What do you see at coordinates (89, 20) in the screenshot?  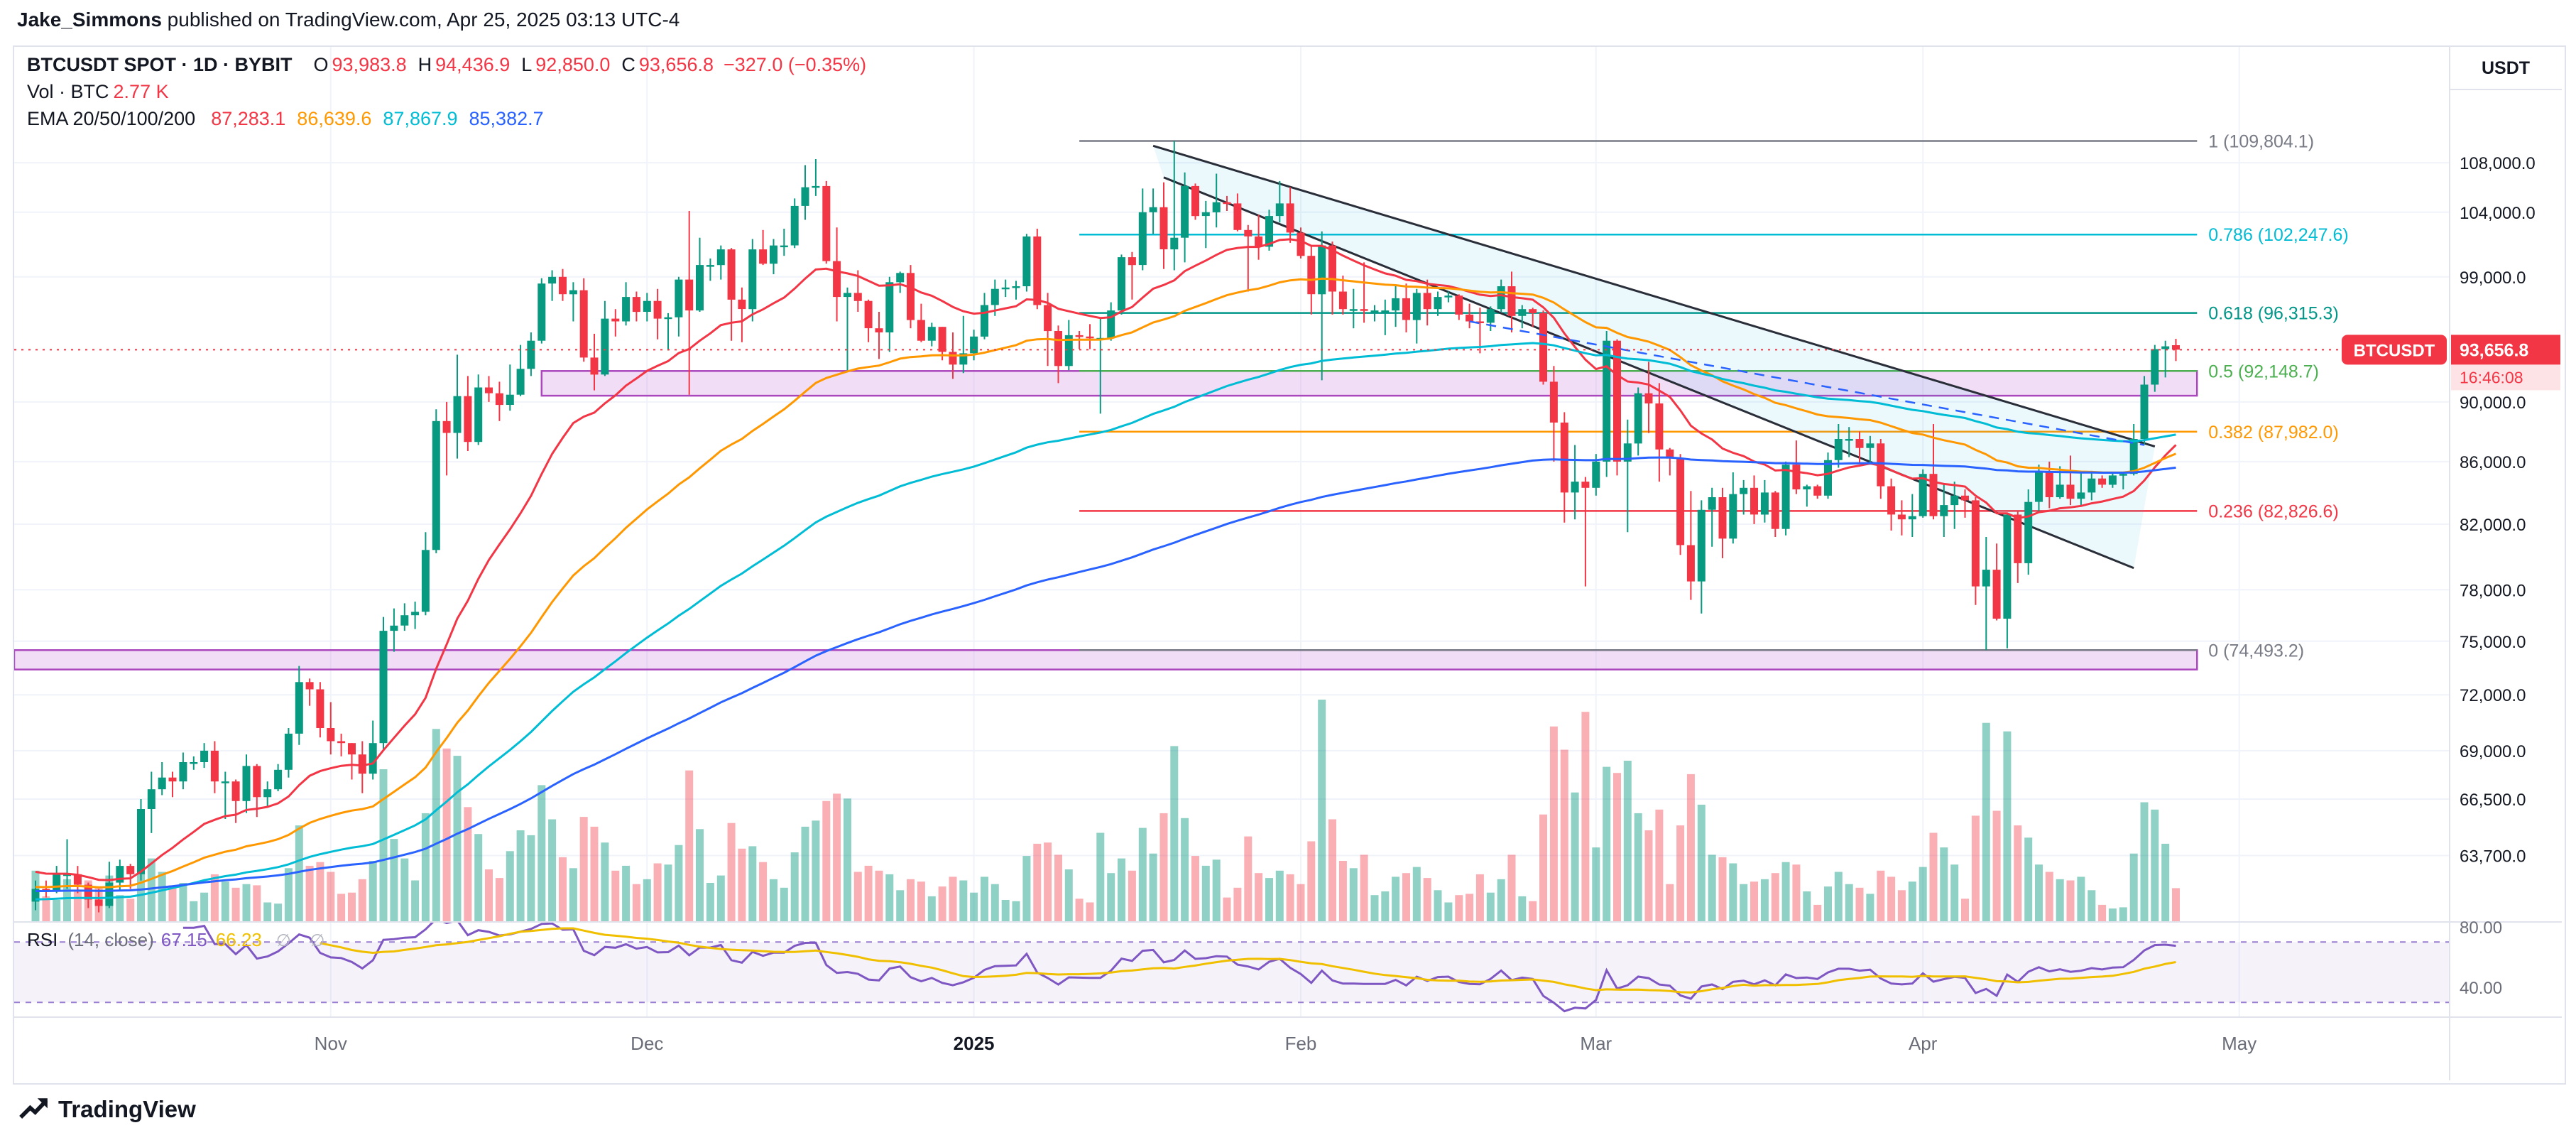 I see `attribution-username: Jake_Simmons` at bounding box center [89, 20].